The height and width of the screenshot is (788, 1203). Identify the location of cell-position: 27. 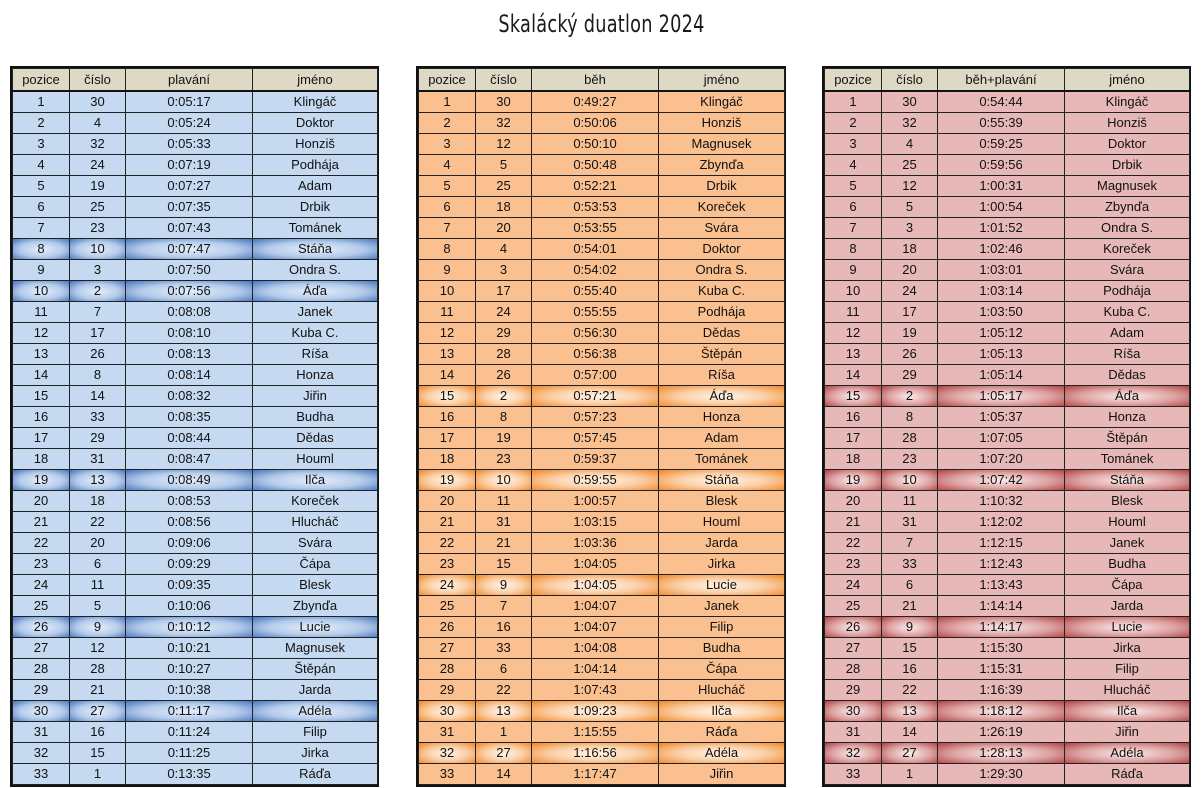
(853, 648).